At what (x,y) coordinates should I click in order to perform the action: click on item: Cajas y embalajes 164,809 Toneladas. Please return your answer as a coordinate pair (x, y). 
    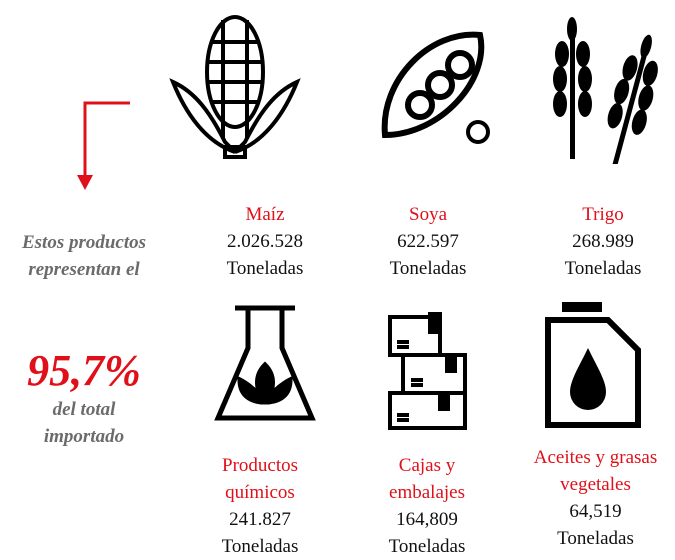
    Looking at the image, I should click on (427, 506).